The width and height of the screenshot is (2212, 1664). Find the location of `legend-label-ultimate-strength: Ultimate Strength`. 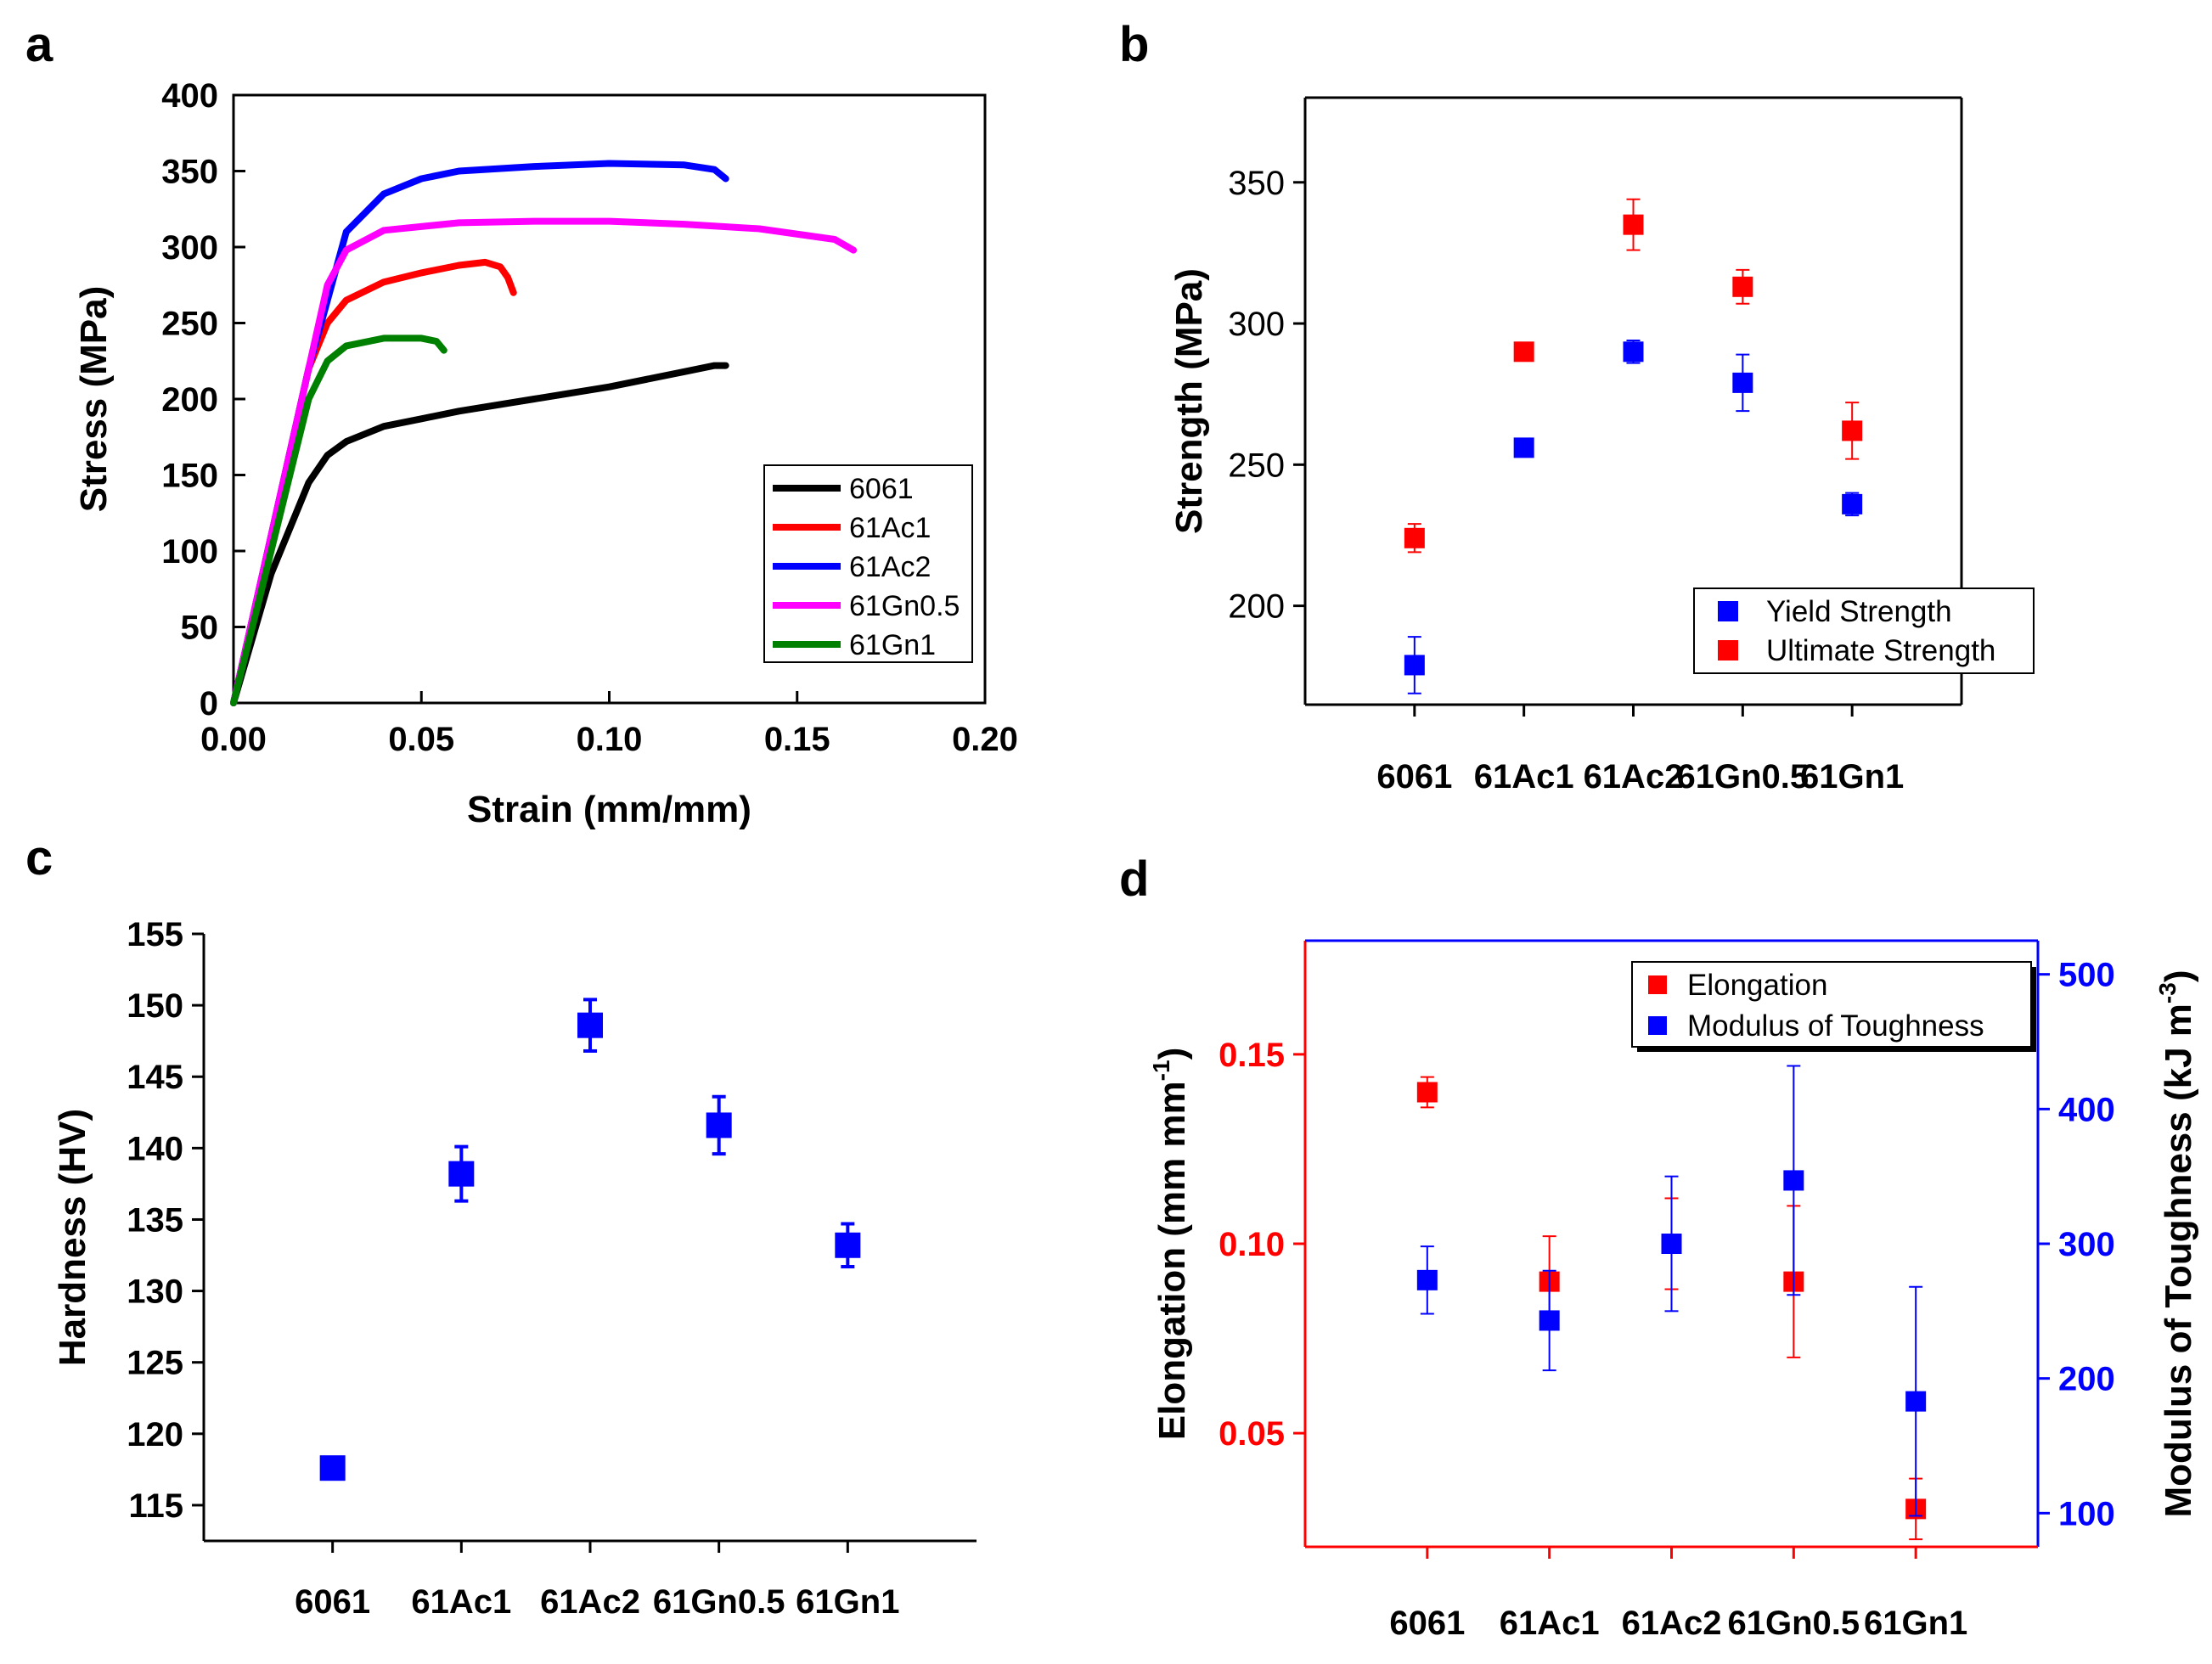

legend-label-ultimate-strength: Ultimate Strength is located at coordinates (1880, 650).